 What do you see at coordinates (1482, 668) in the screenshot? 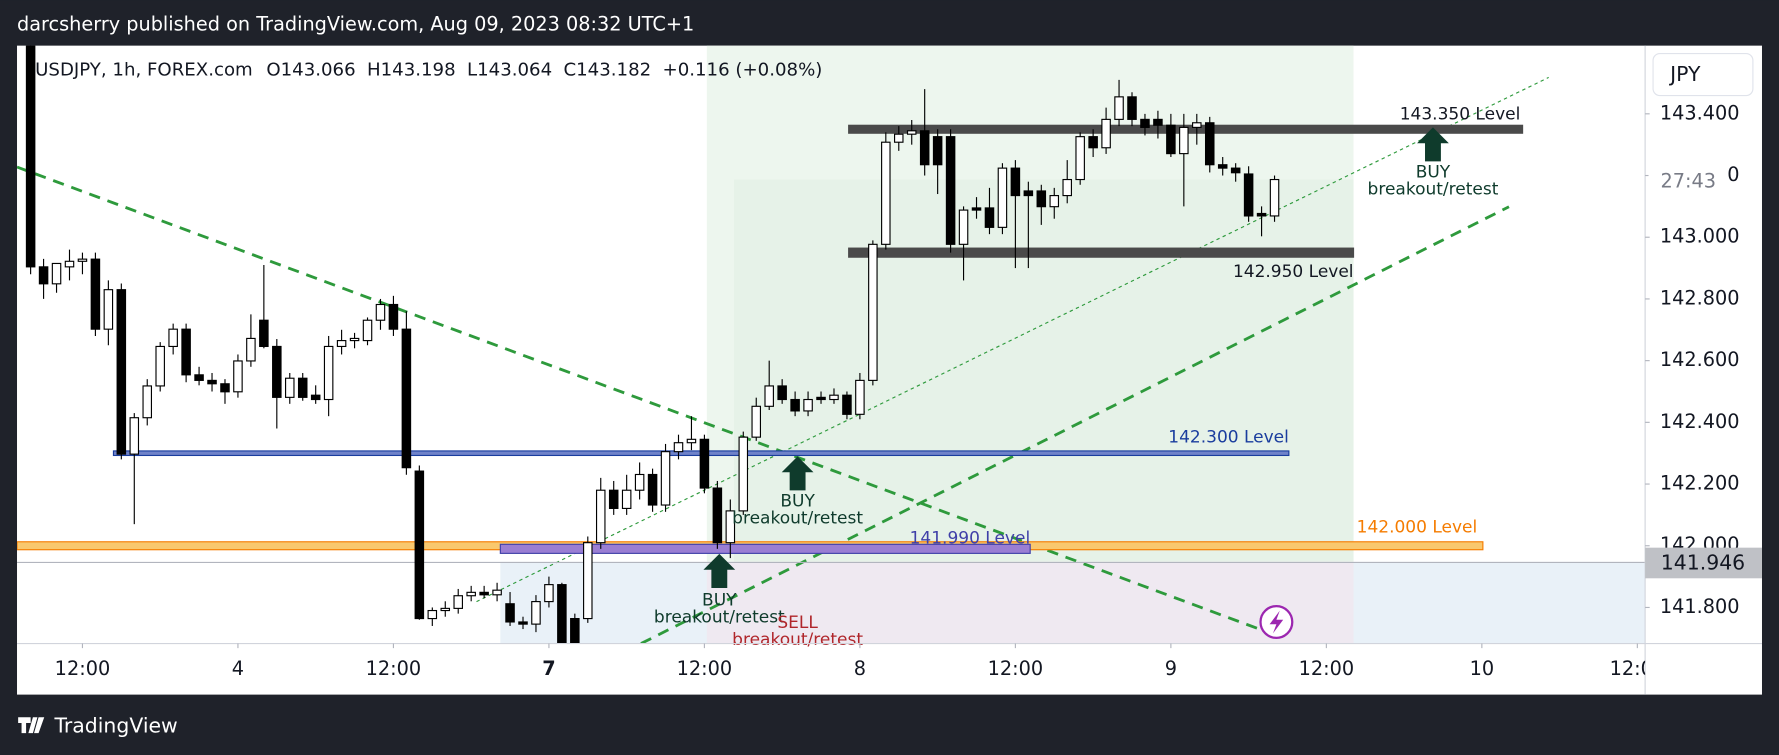
I see `x-tick-label: 10` at bounding box center [1482, 668].